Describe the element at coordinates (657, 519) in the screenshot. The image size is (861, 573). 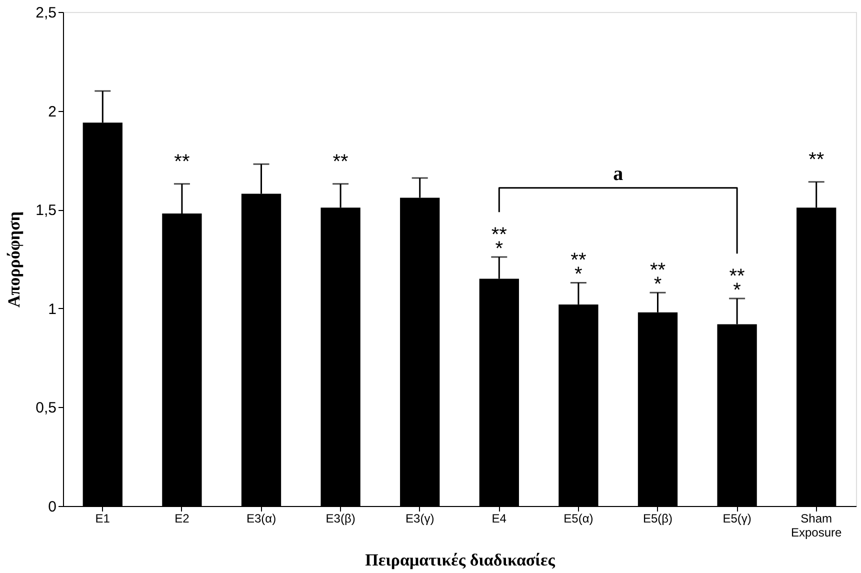
I see `x-tick-label: E5(β)` at that location.